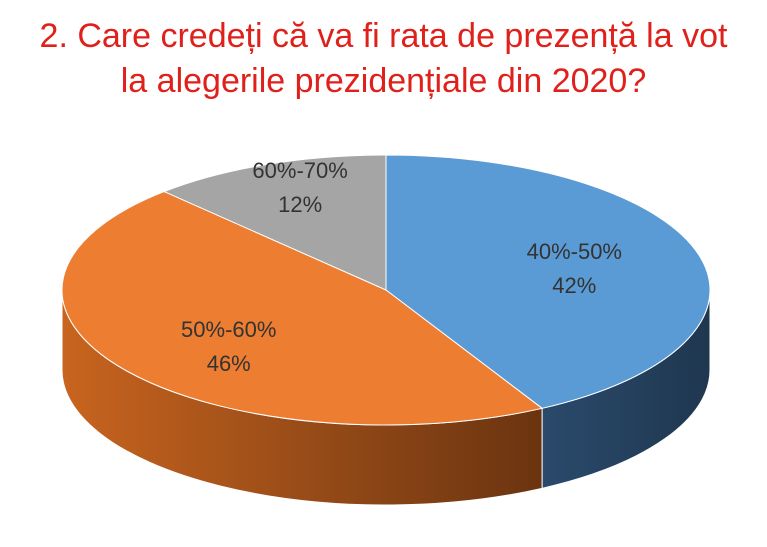 This screenshot has width=767, height=547. What do you see at coordinates (300, 204) in the screenshot?
I see `slice-value-label: 12%` at bounding box center [300, 204].